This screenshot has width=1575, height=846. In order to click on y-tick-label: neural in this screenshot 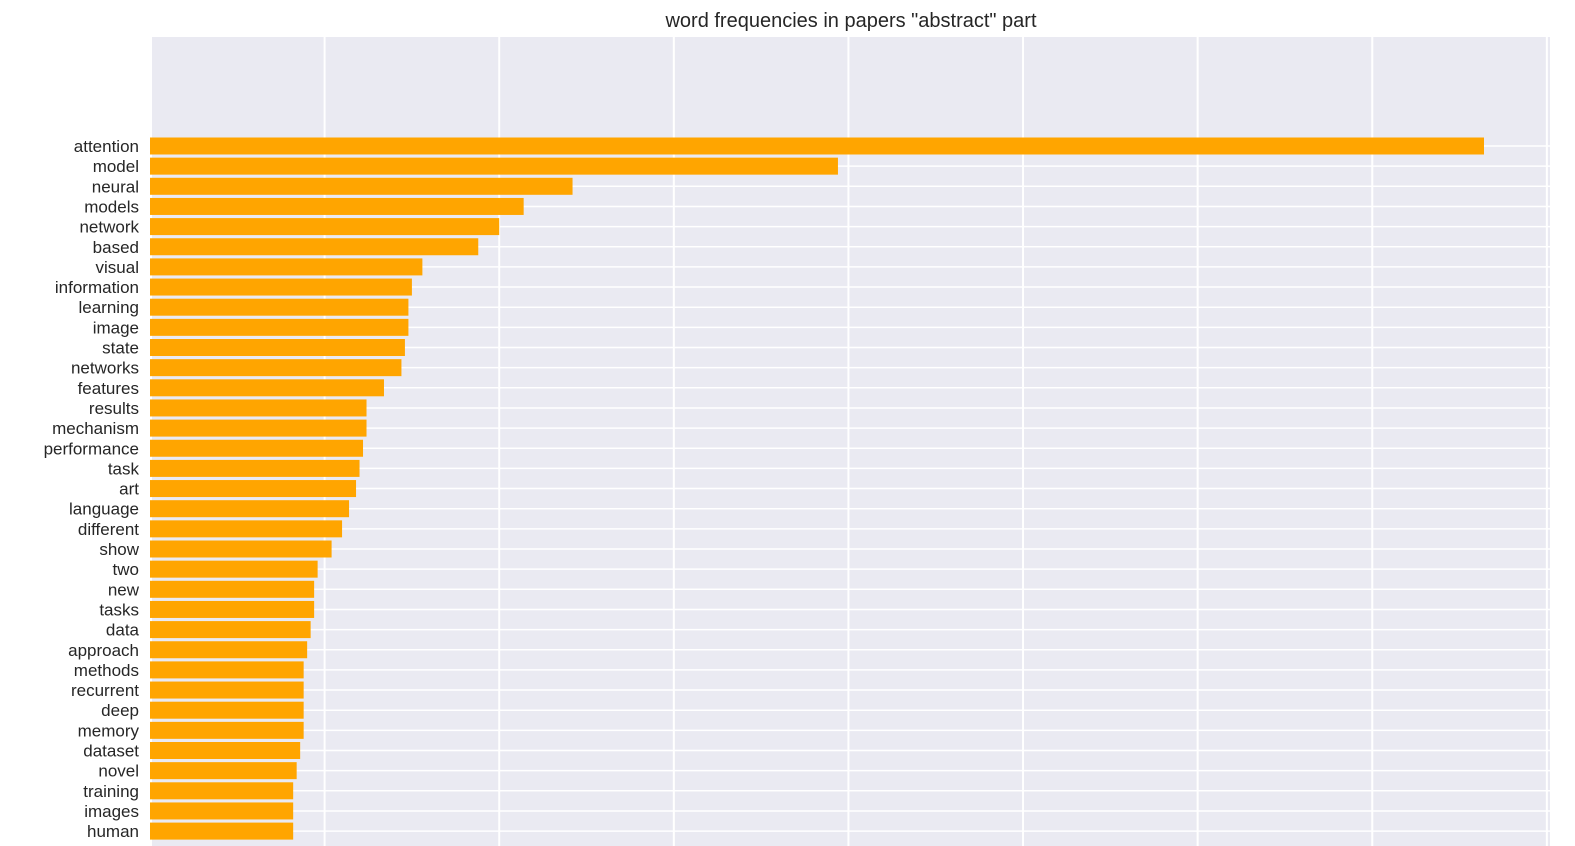, I will do `click(115, 186)`.